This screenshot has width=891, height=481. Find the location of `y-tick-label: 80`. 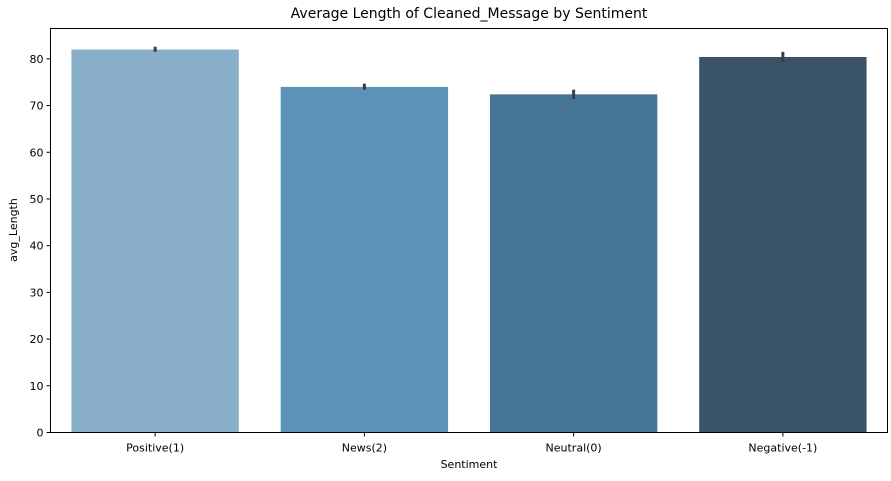

y-tick-label: 80 is located at coordinates (37, 59).